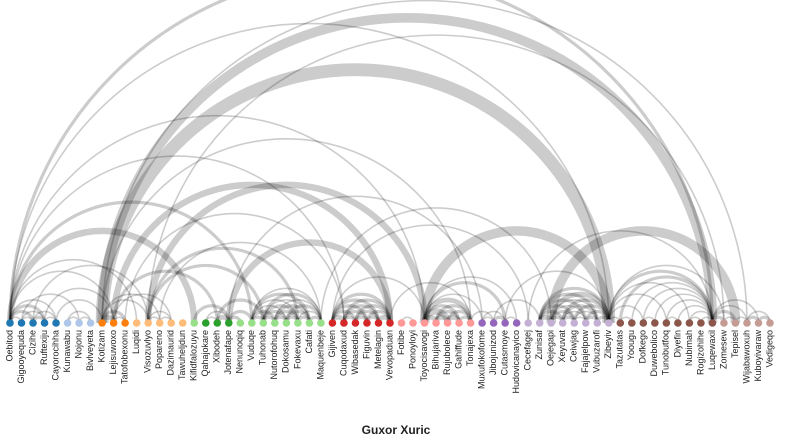 The width and height of the screenshot is (786, 443). Describe the element at coordinates (585, 352) in the screenshot. I see `node-label: Fajajelpow` at that location.